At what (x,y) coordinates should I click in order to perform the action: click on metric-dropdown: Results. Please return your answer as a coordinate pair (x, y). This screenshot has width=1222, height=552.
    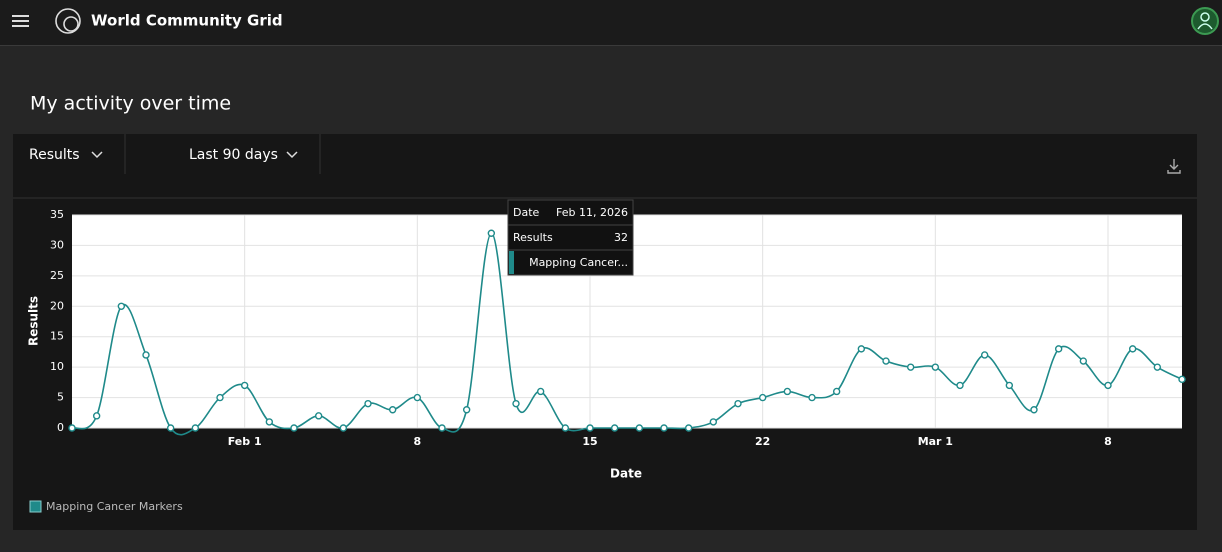
    Looking at the image, I should click on (54, 155).